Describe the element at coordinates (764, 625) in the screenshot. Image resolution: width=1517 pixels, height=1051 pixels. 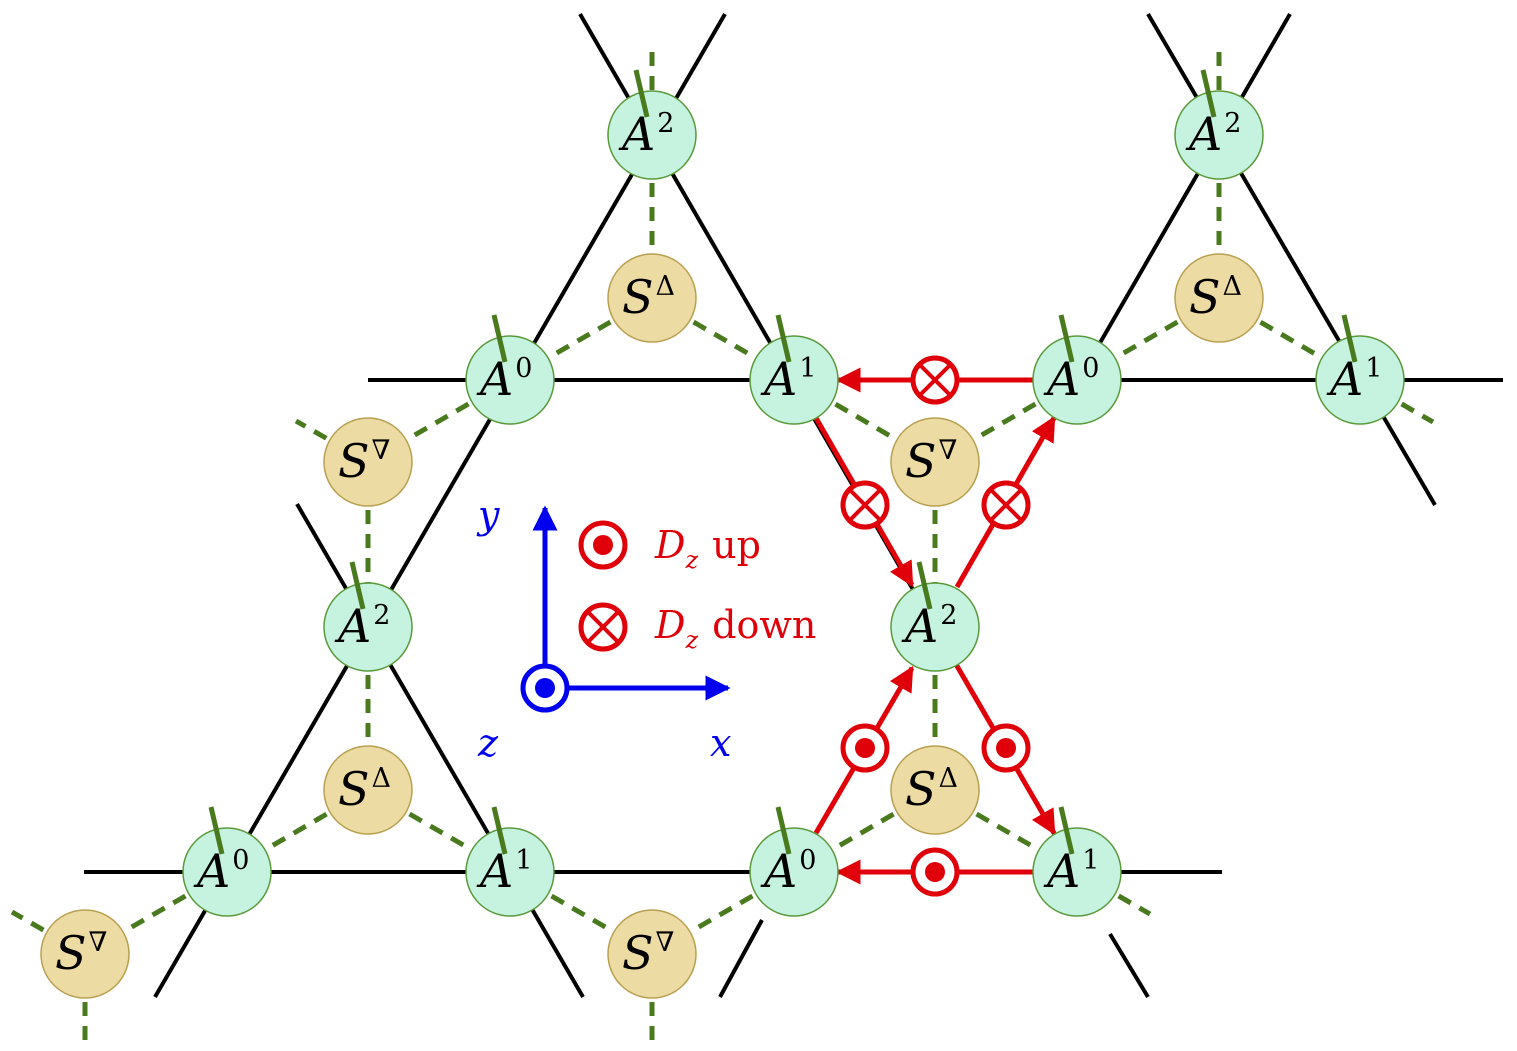
I see `legend-down-text: down` at that location.